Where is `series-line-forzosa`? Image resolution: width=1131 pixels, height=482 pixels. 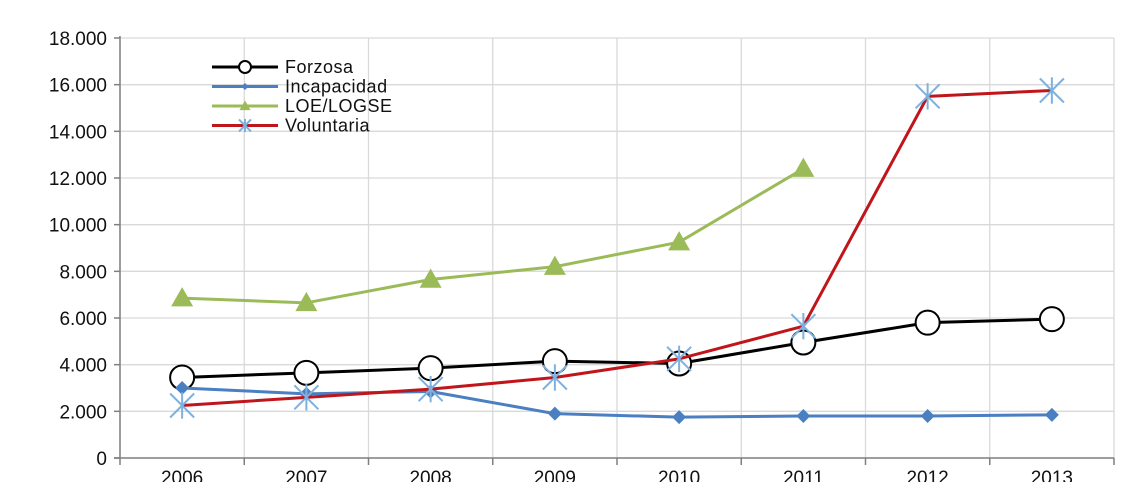
series-line-forzosa is located at coordinates (617, 348).